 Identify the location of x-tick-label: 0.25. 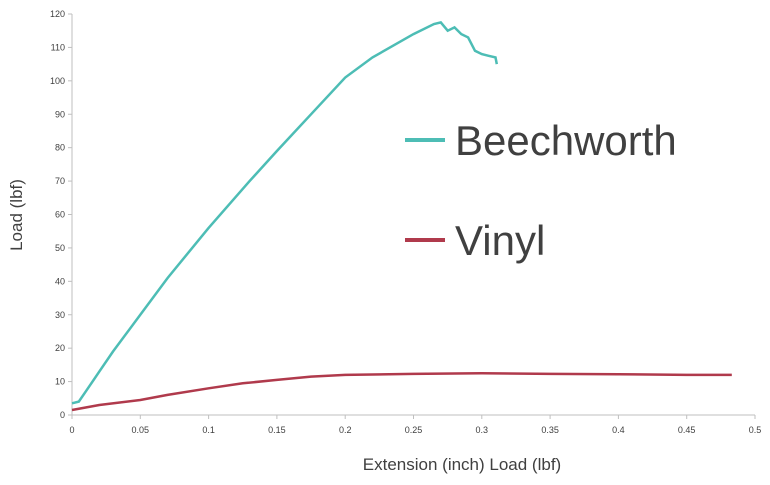
(414, 430).